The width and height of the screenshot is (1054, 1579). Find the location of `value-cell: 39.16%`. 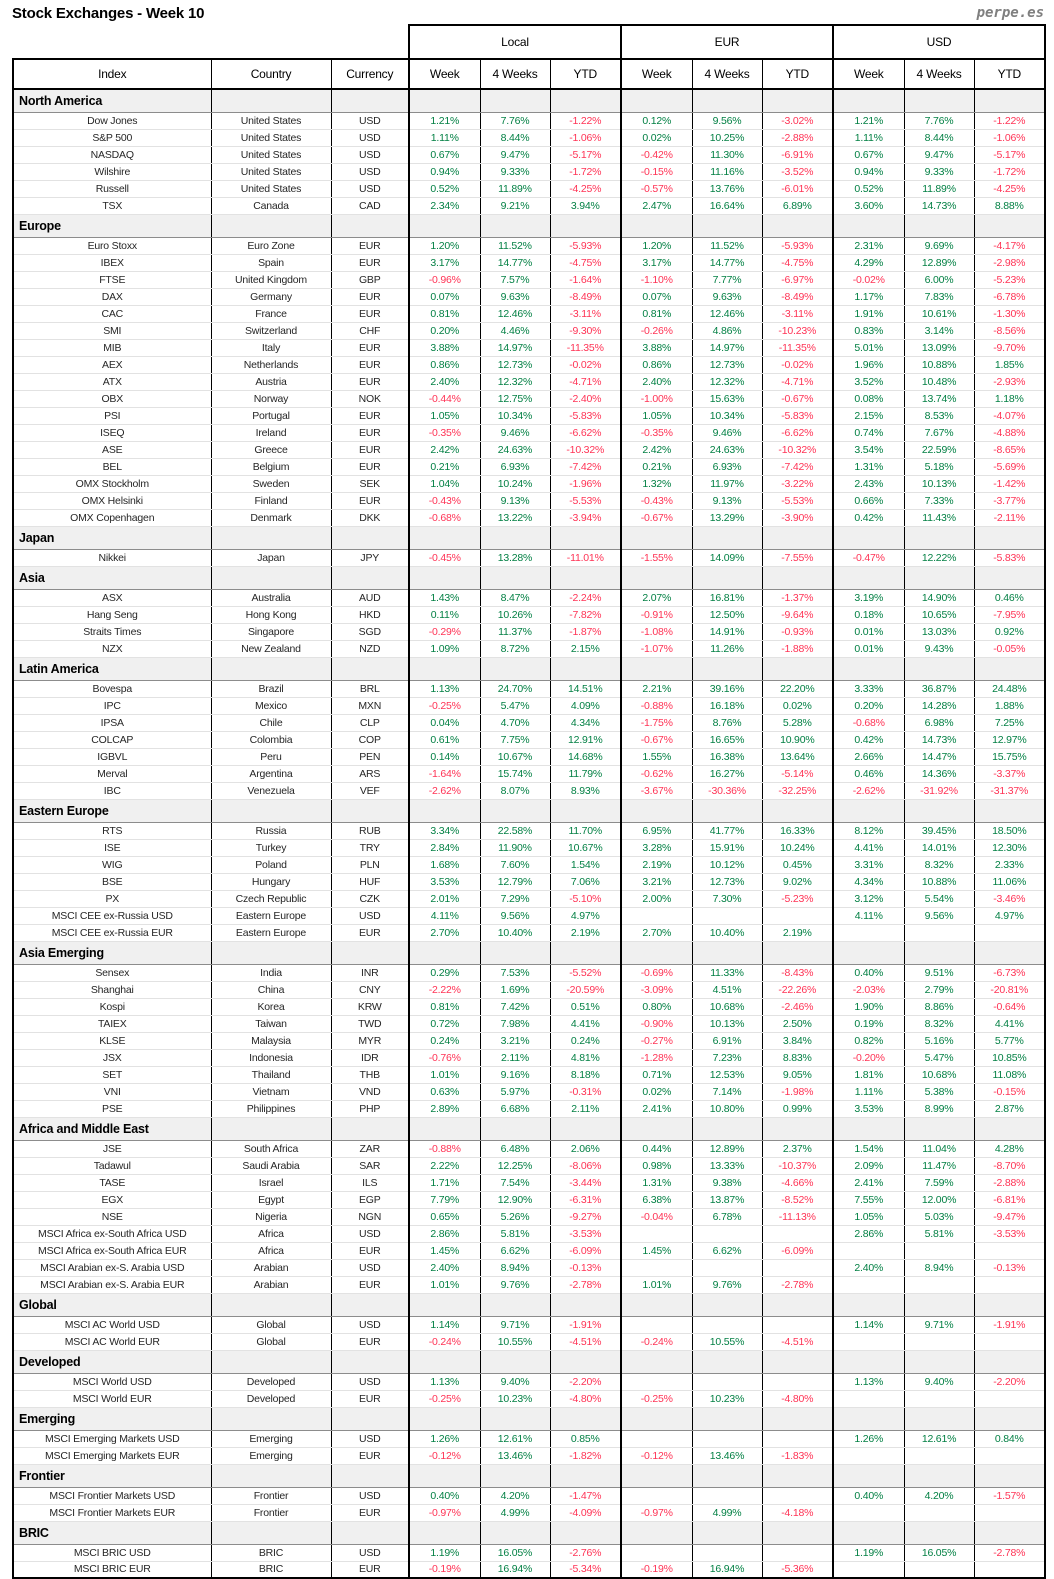

value-cell: 39.16% is located at coordinates (727, 688).